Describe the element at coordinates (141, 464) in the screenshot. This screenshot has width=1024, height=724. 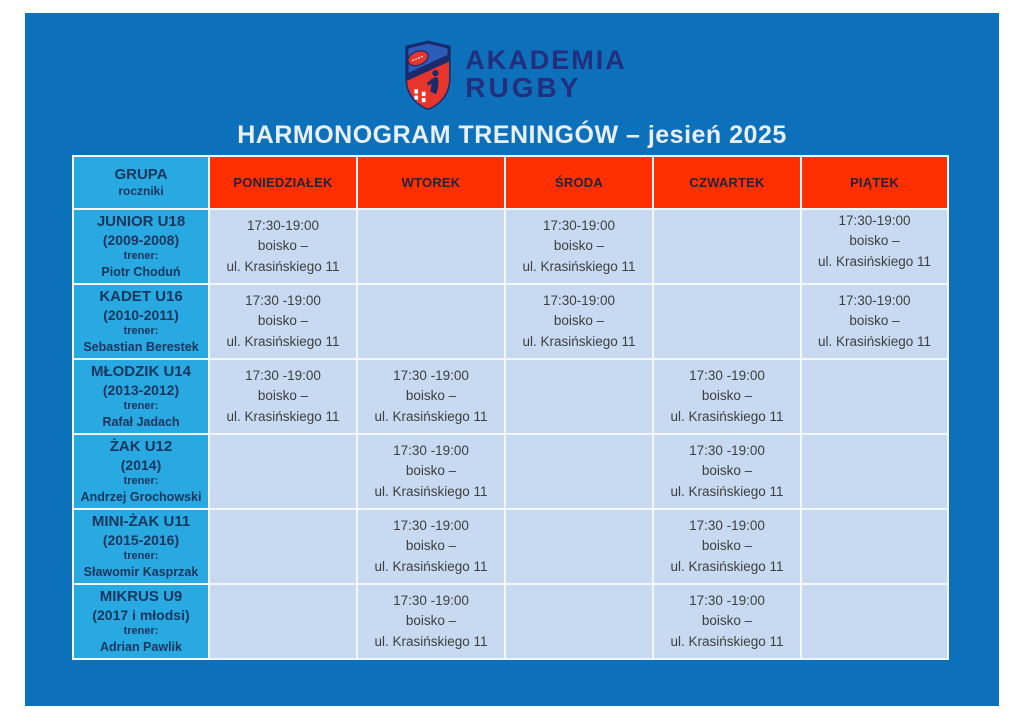
I see `group-years: (2014)` at that location.